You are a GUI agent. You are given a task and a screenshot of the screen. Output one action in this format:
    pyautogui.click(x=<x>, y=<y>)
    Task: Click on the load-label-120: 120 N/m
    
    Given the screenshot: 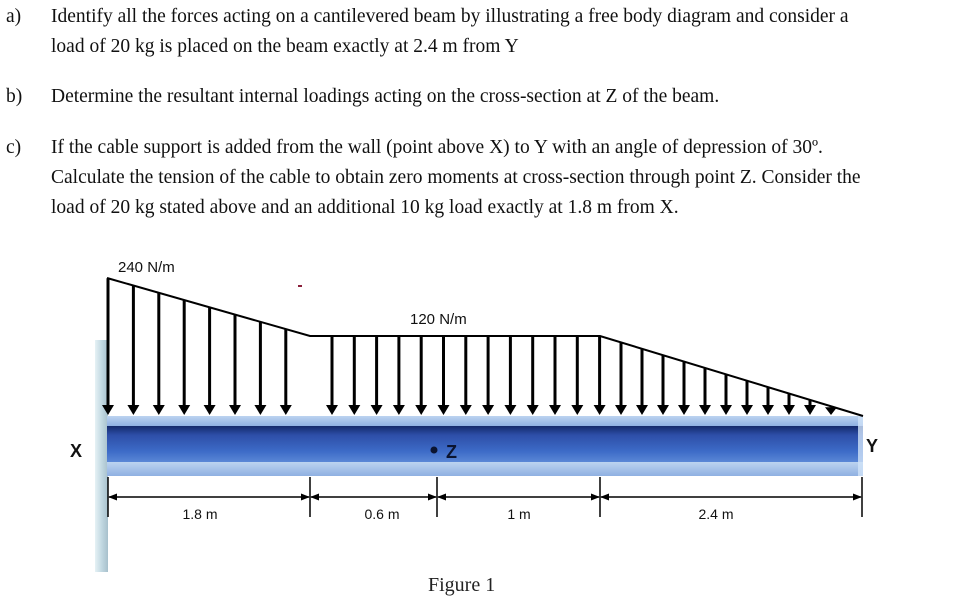 What is the action you would take?
    pyautogui.click(x=438, y=319)
    